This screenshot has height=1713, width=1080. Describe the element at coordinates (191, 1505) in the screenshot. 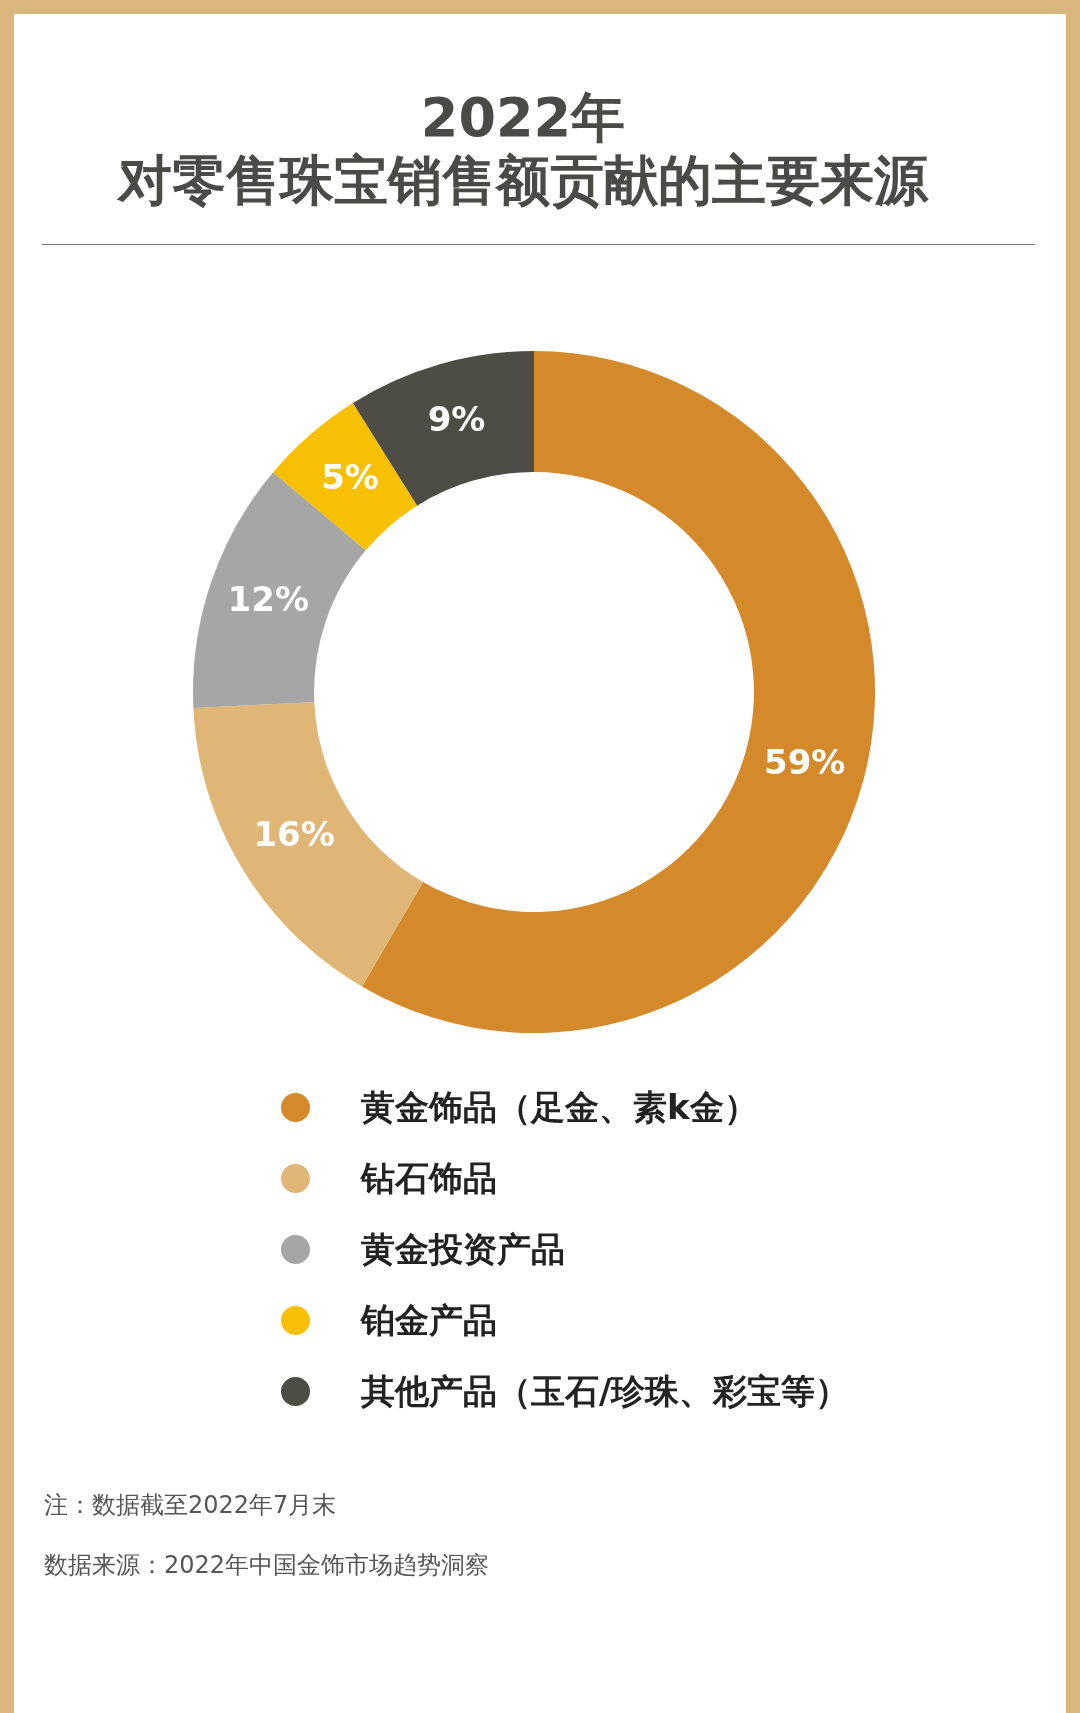

I see `text: 注：数据截至2022年7月末` at that location.